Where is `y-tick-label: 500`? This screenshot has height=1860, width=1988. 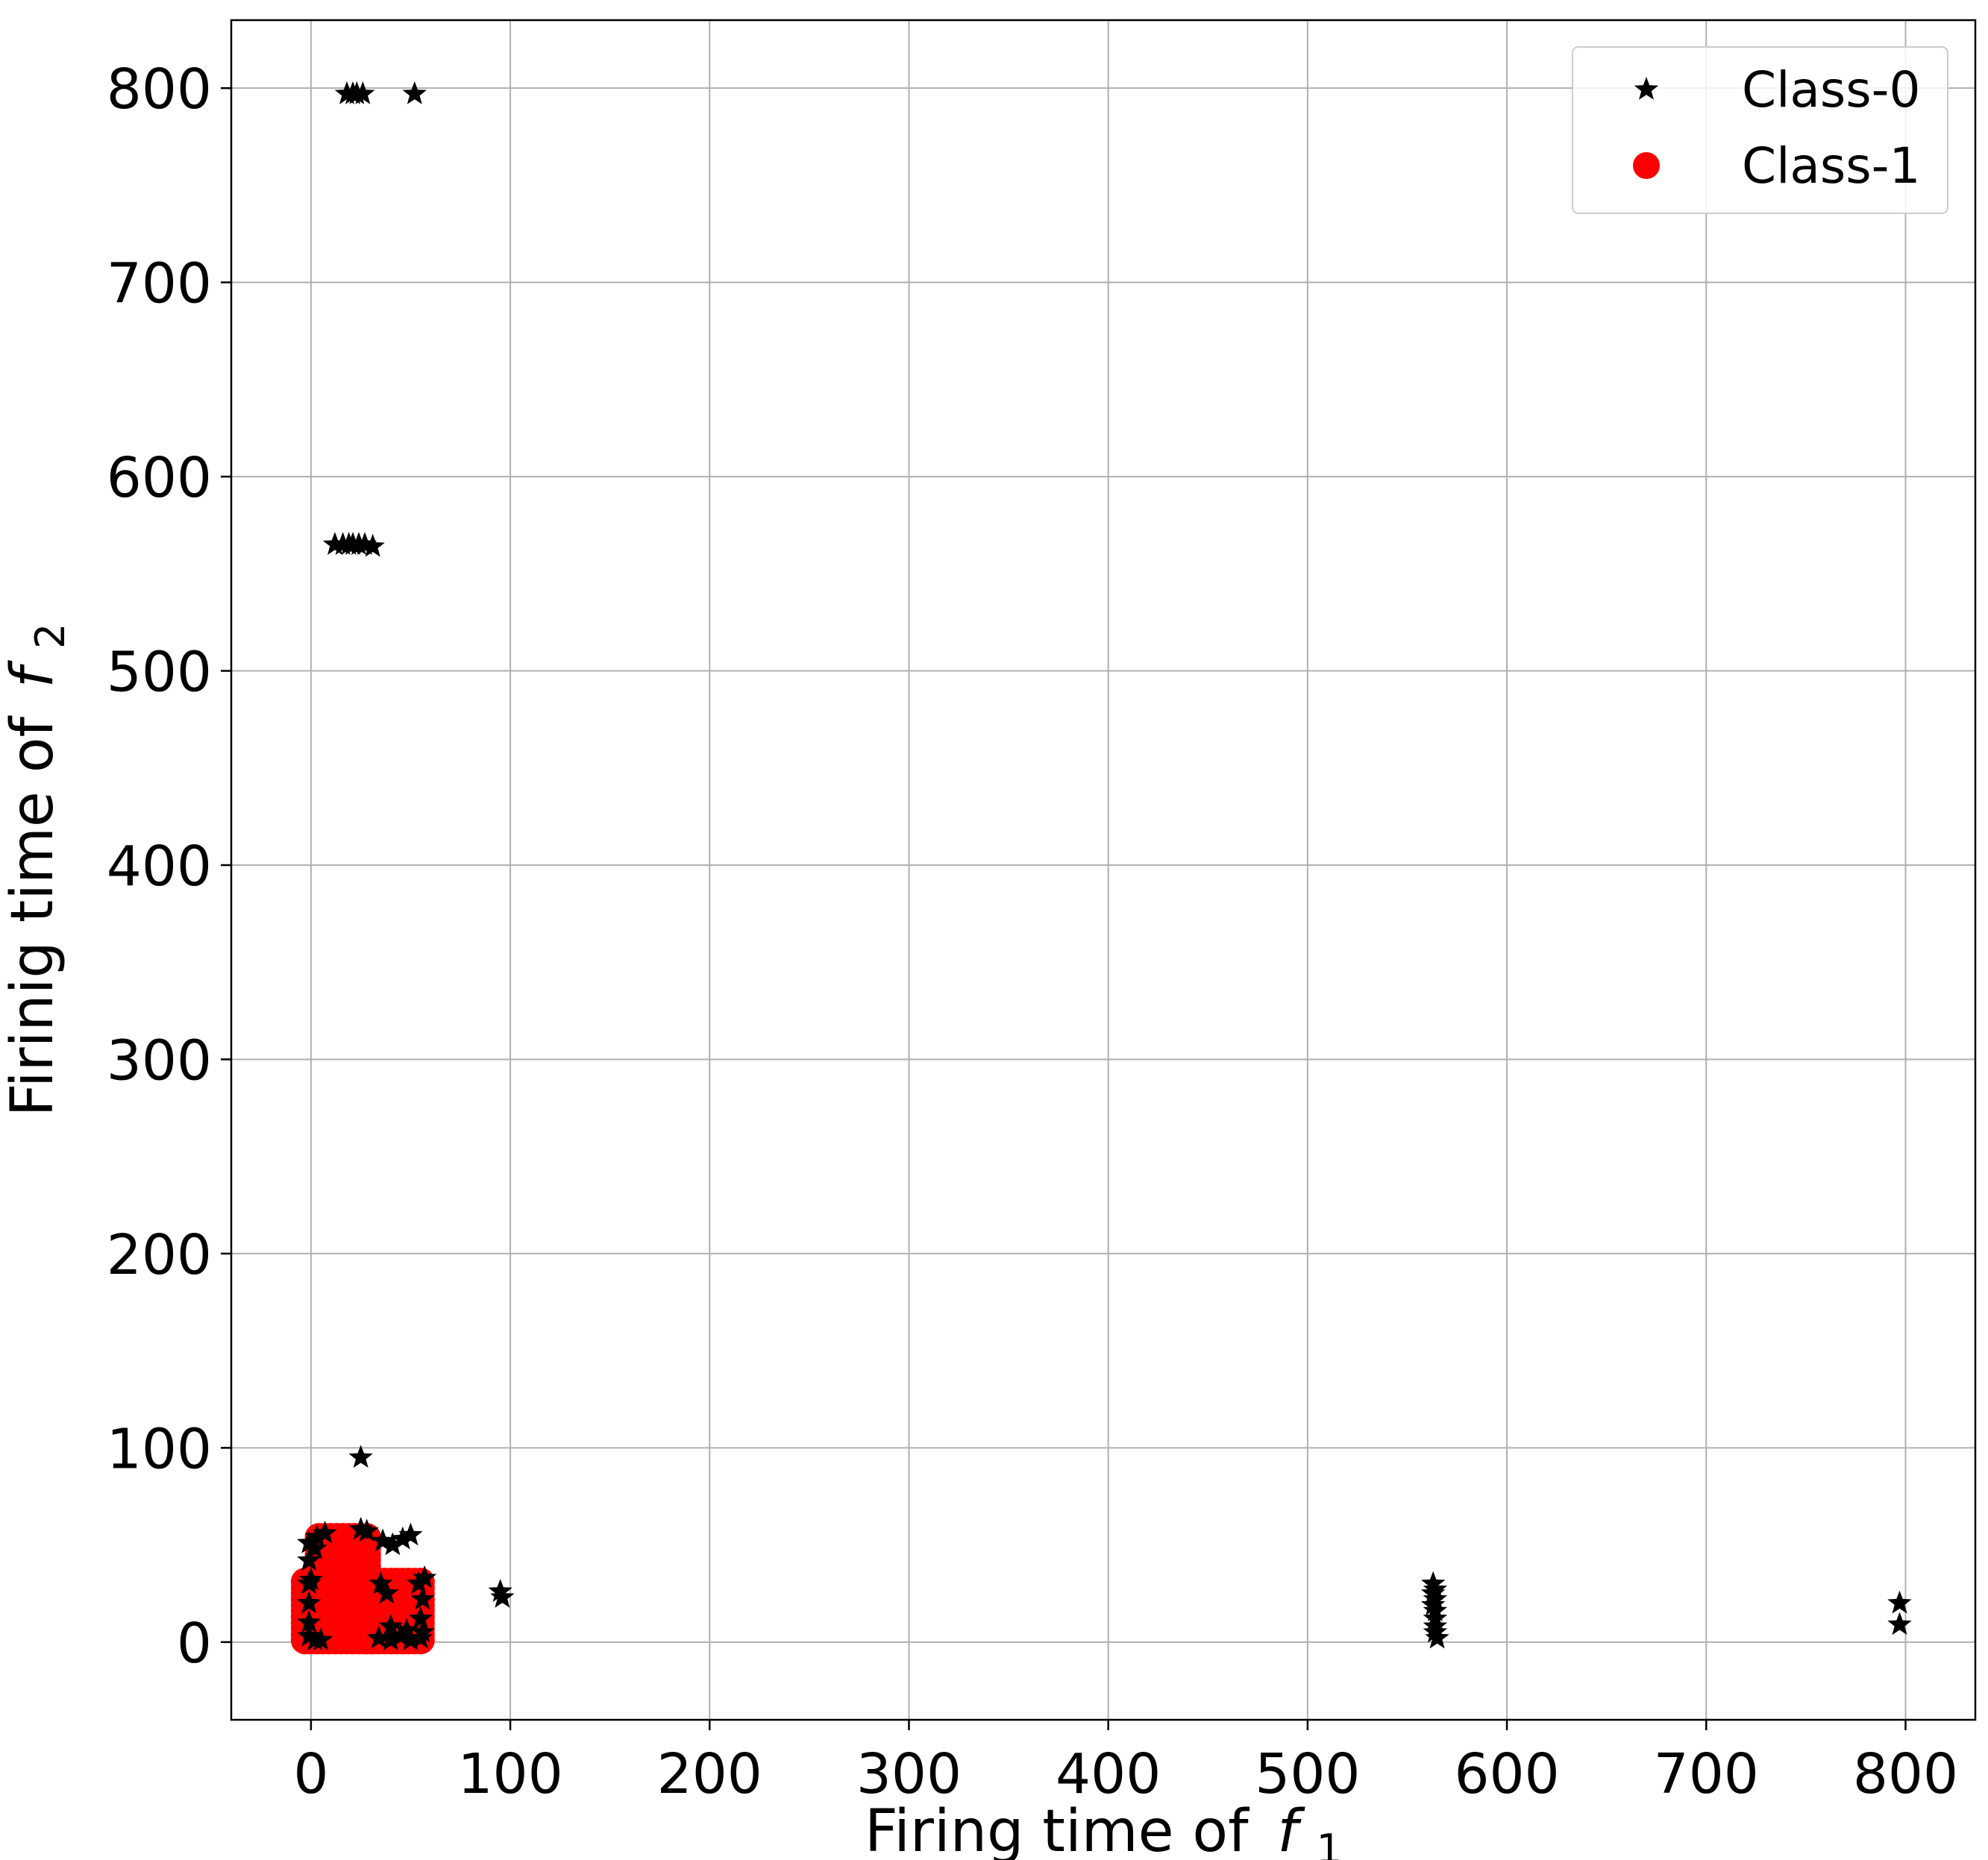 y-tick-label: 500 is located at coordinates (160, 673).